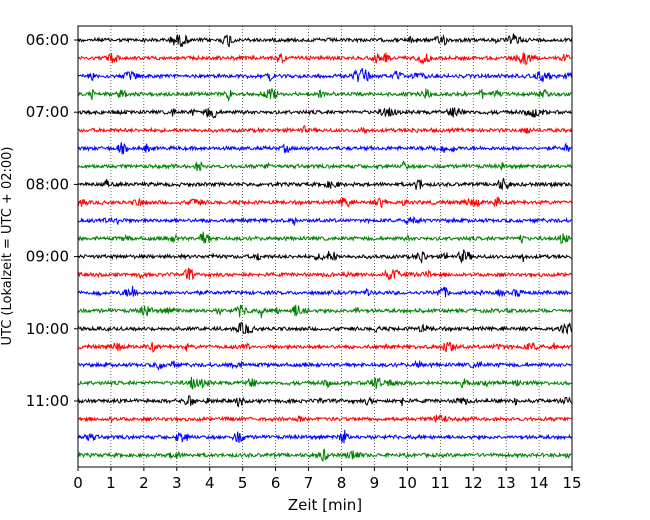 The image size is (650, 520). I want to click on x-tick-label: 6, so click(276, 483).